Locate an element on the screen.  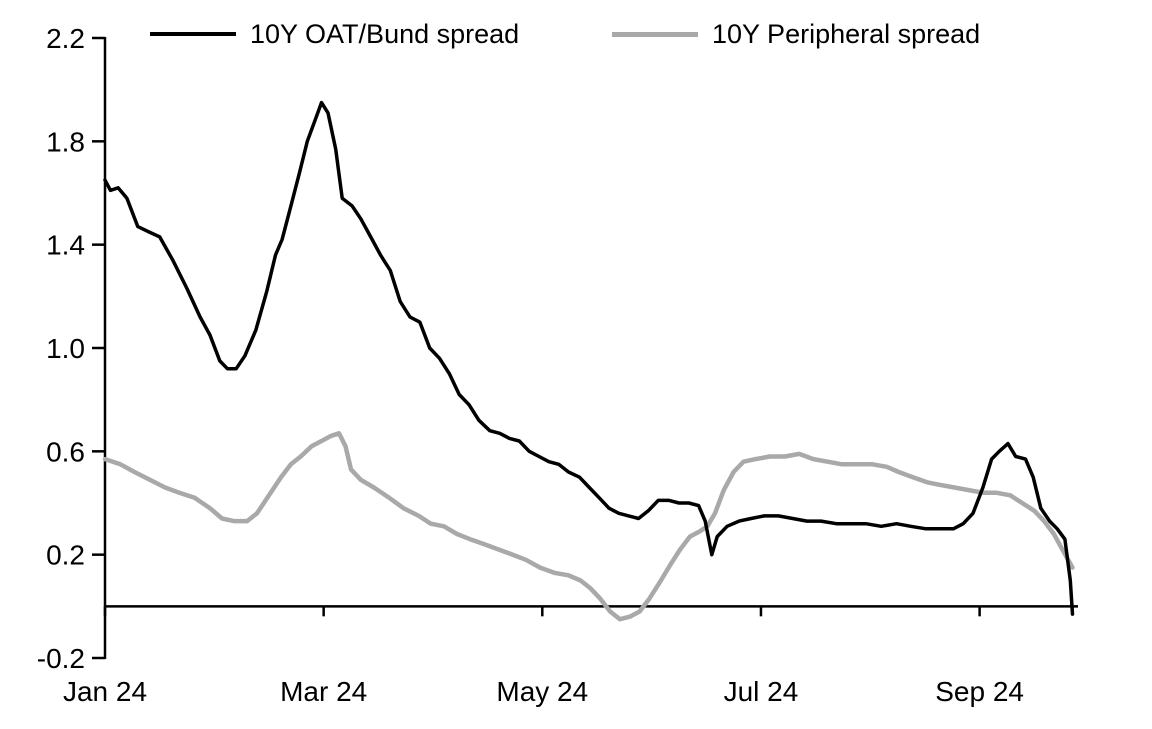
x-tick-label: May 24 is located at coordinates (542, 691).